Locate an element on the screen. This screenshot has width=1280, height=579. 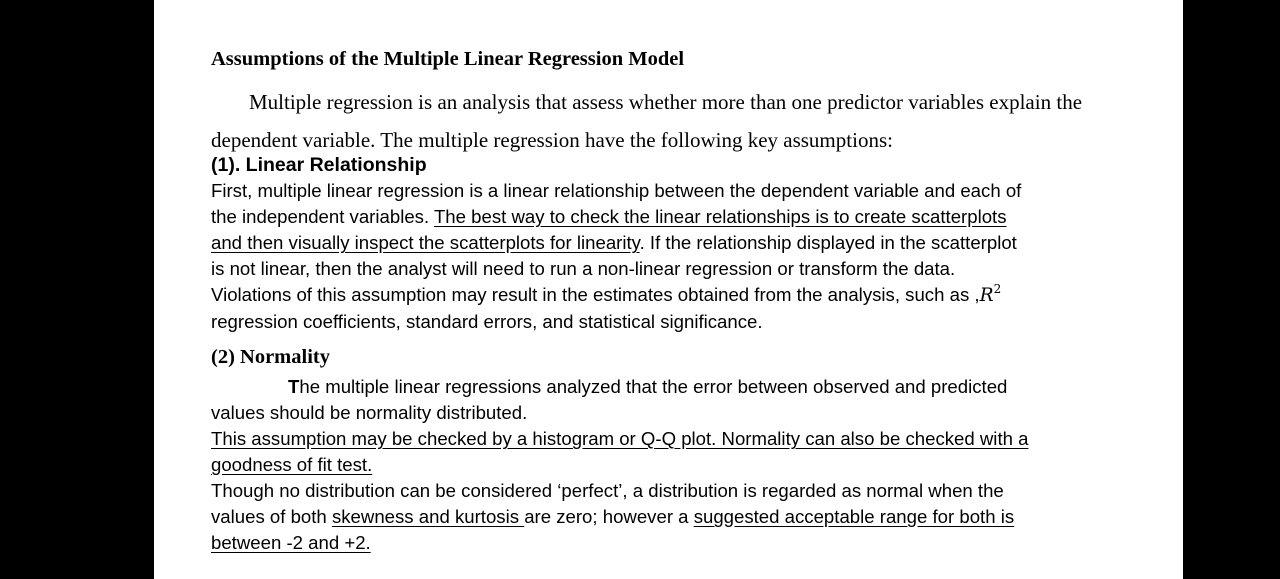
text-run: values of both is located at coordinates (271, 516).